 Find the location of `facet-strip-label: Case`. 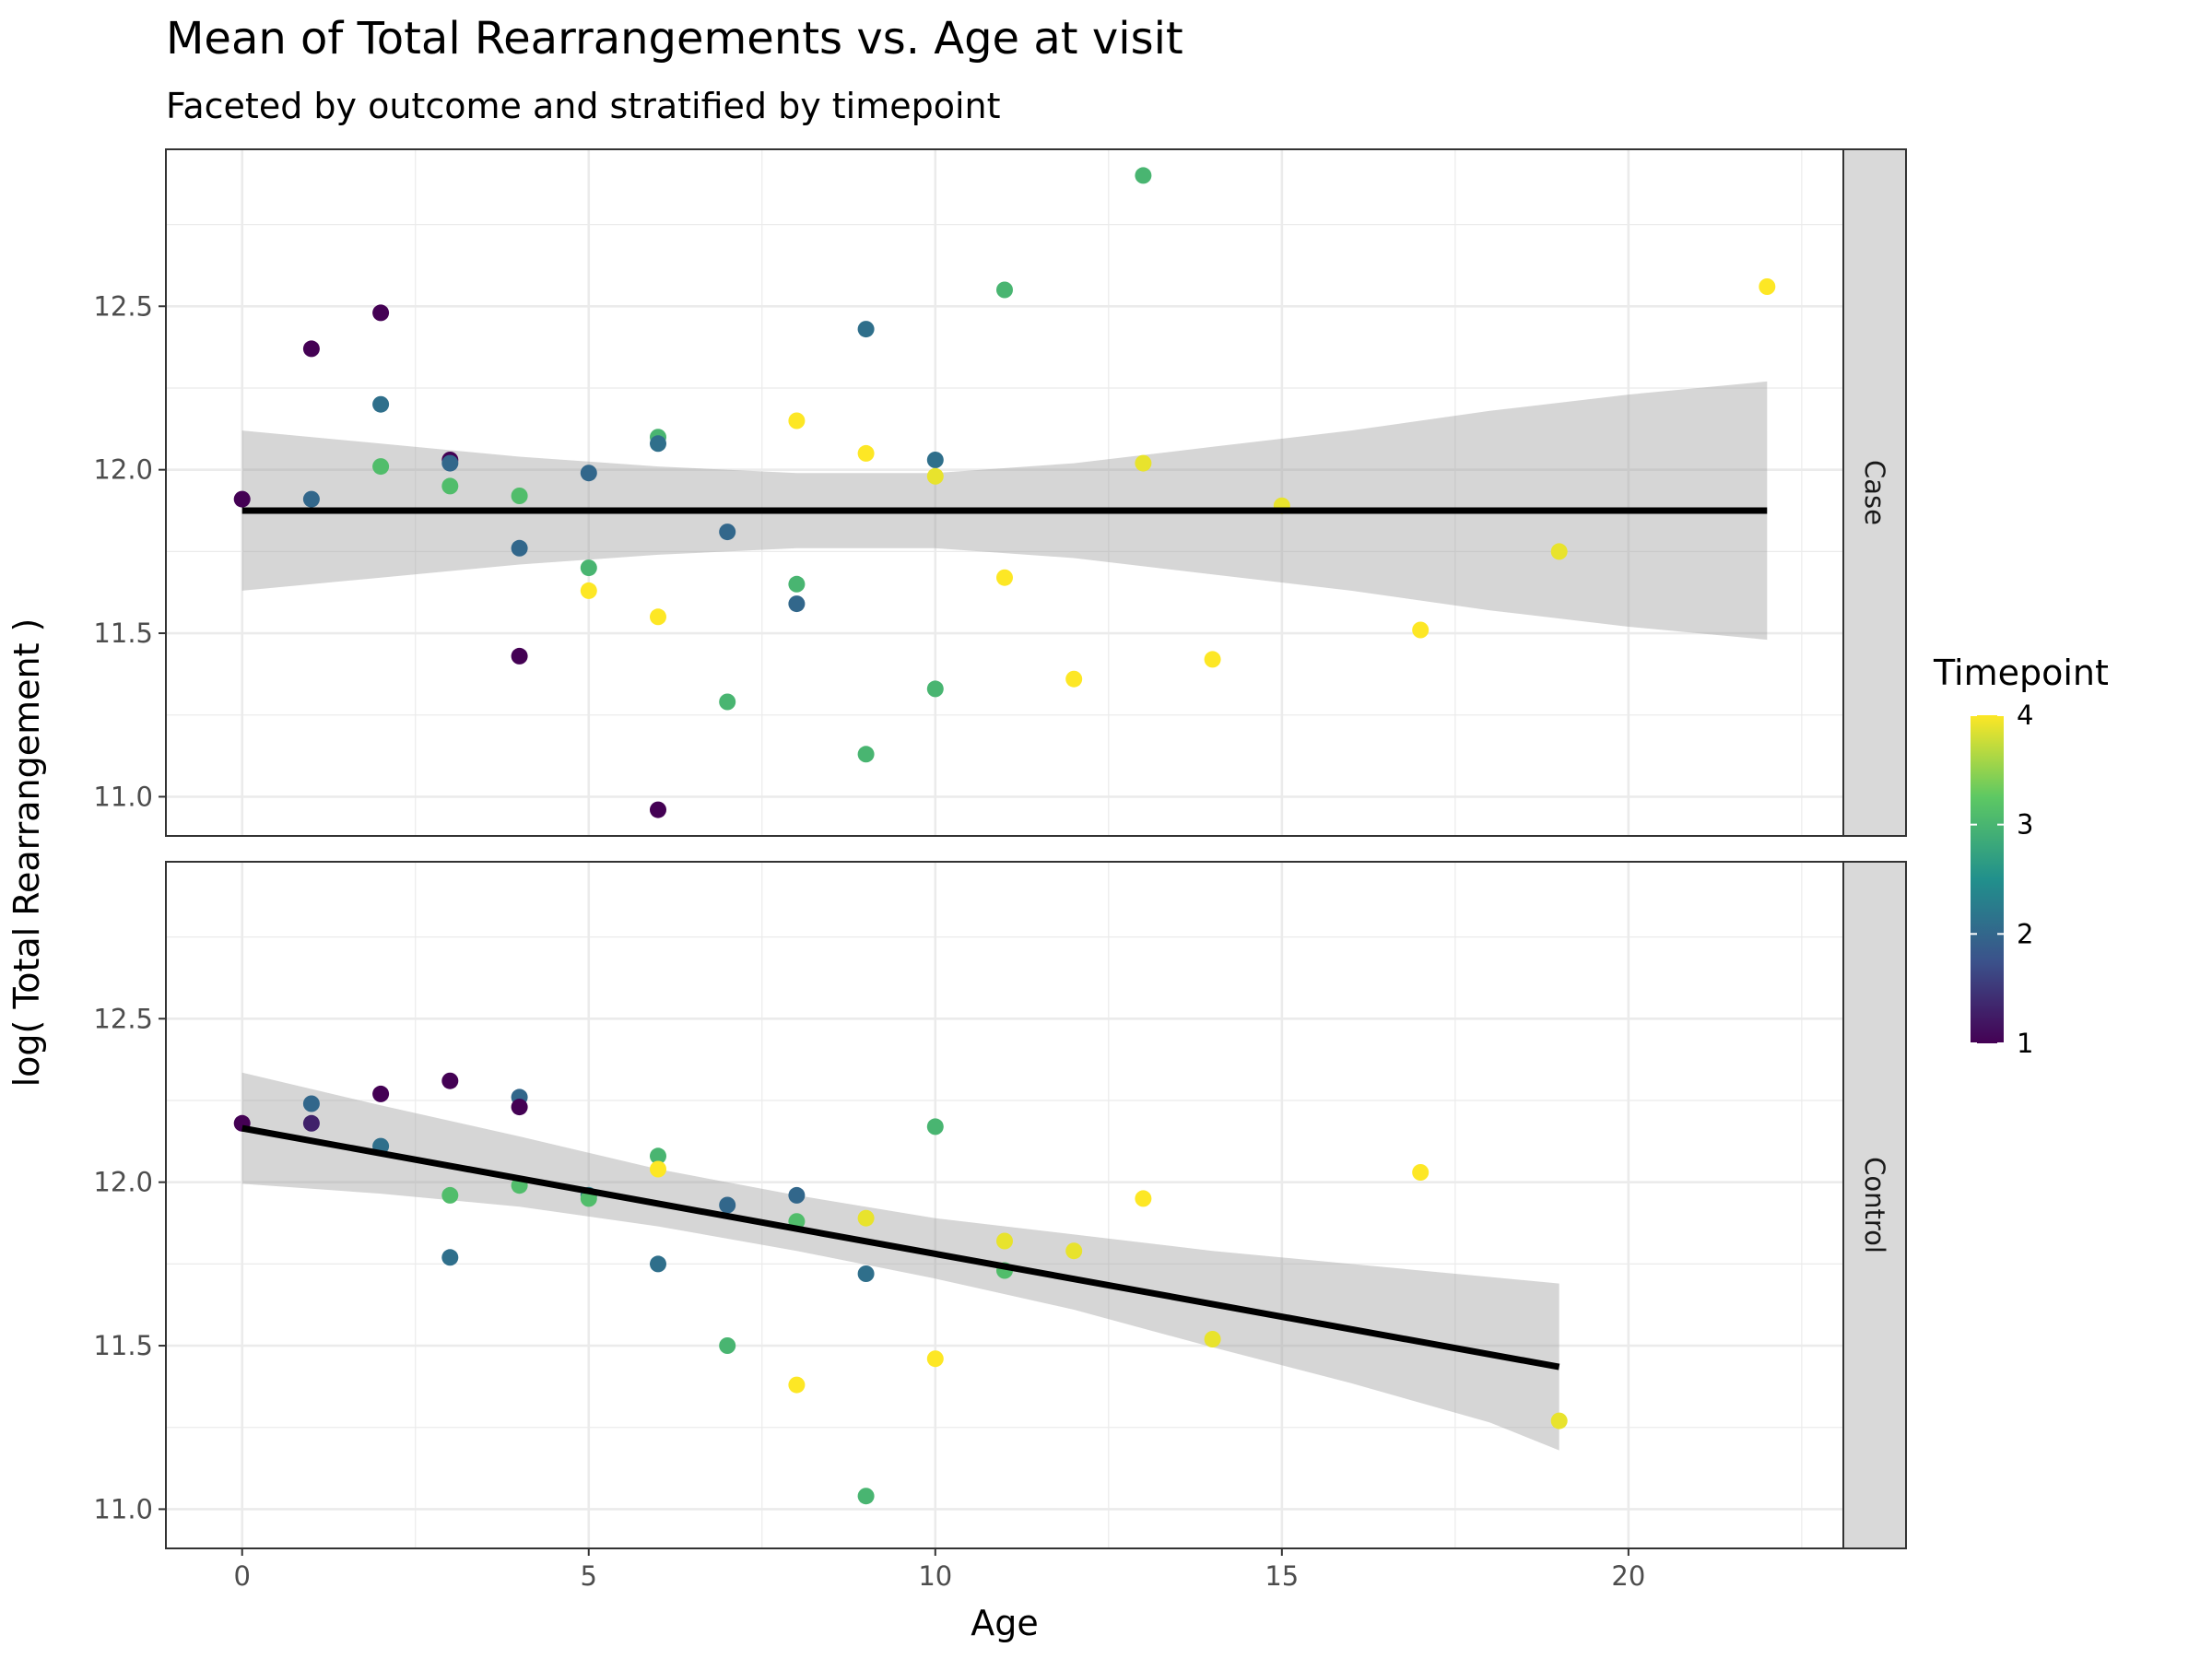

facet-strip-label: Case is located at coordinates (1874, 492).